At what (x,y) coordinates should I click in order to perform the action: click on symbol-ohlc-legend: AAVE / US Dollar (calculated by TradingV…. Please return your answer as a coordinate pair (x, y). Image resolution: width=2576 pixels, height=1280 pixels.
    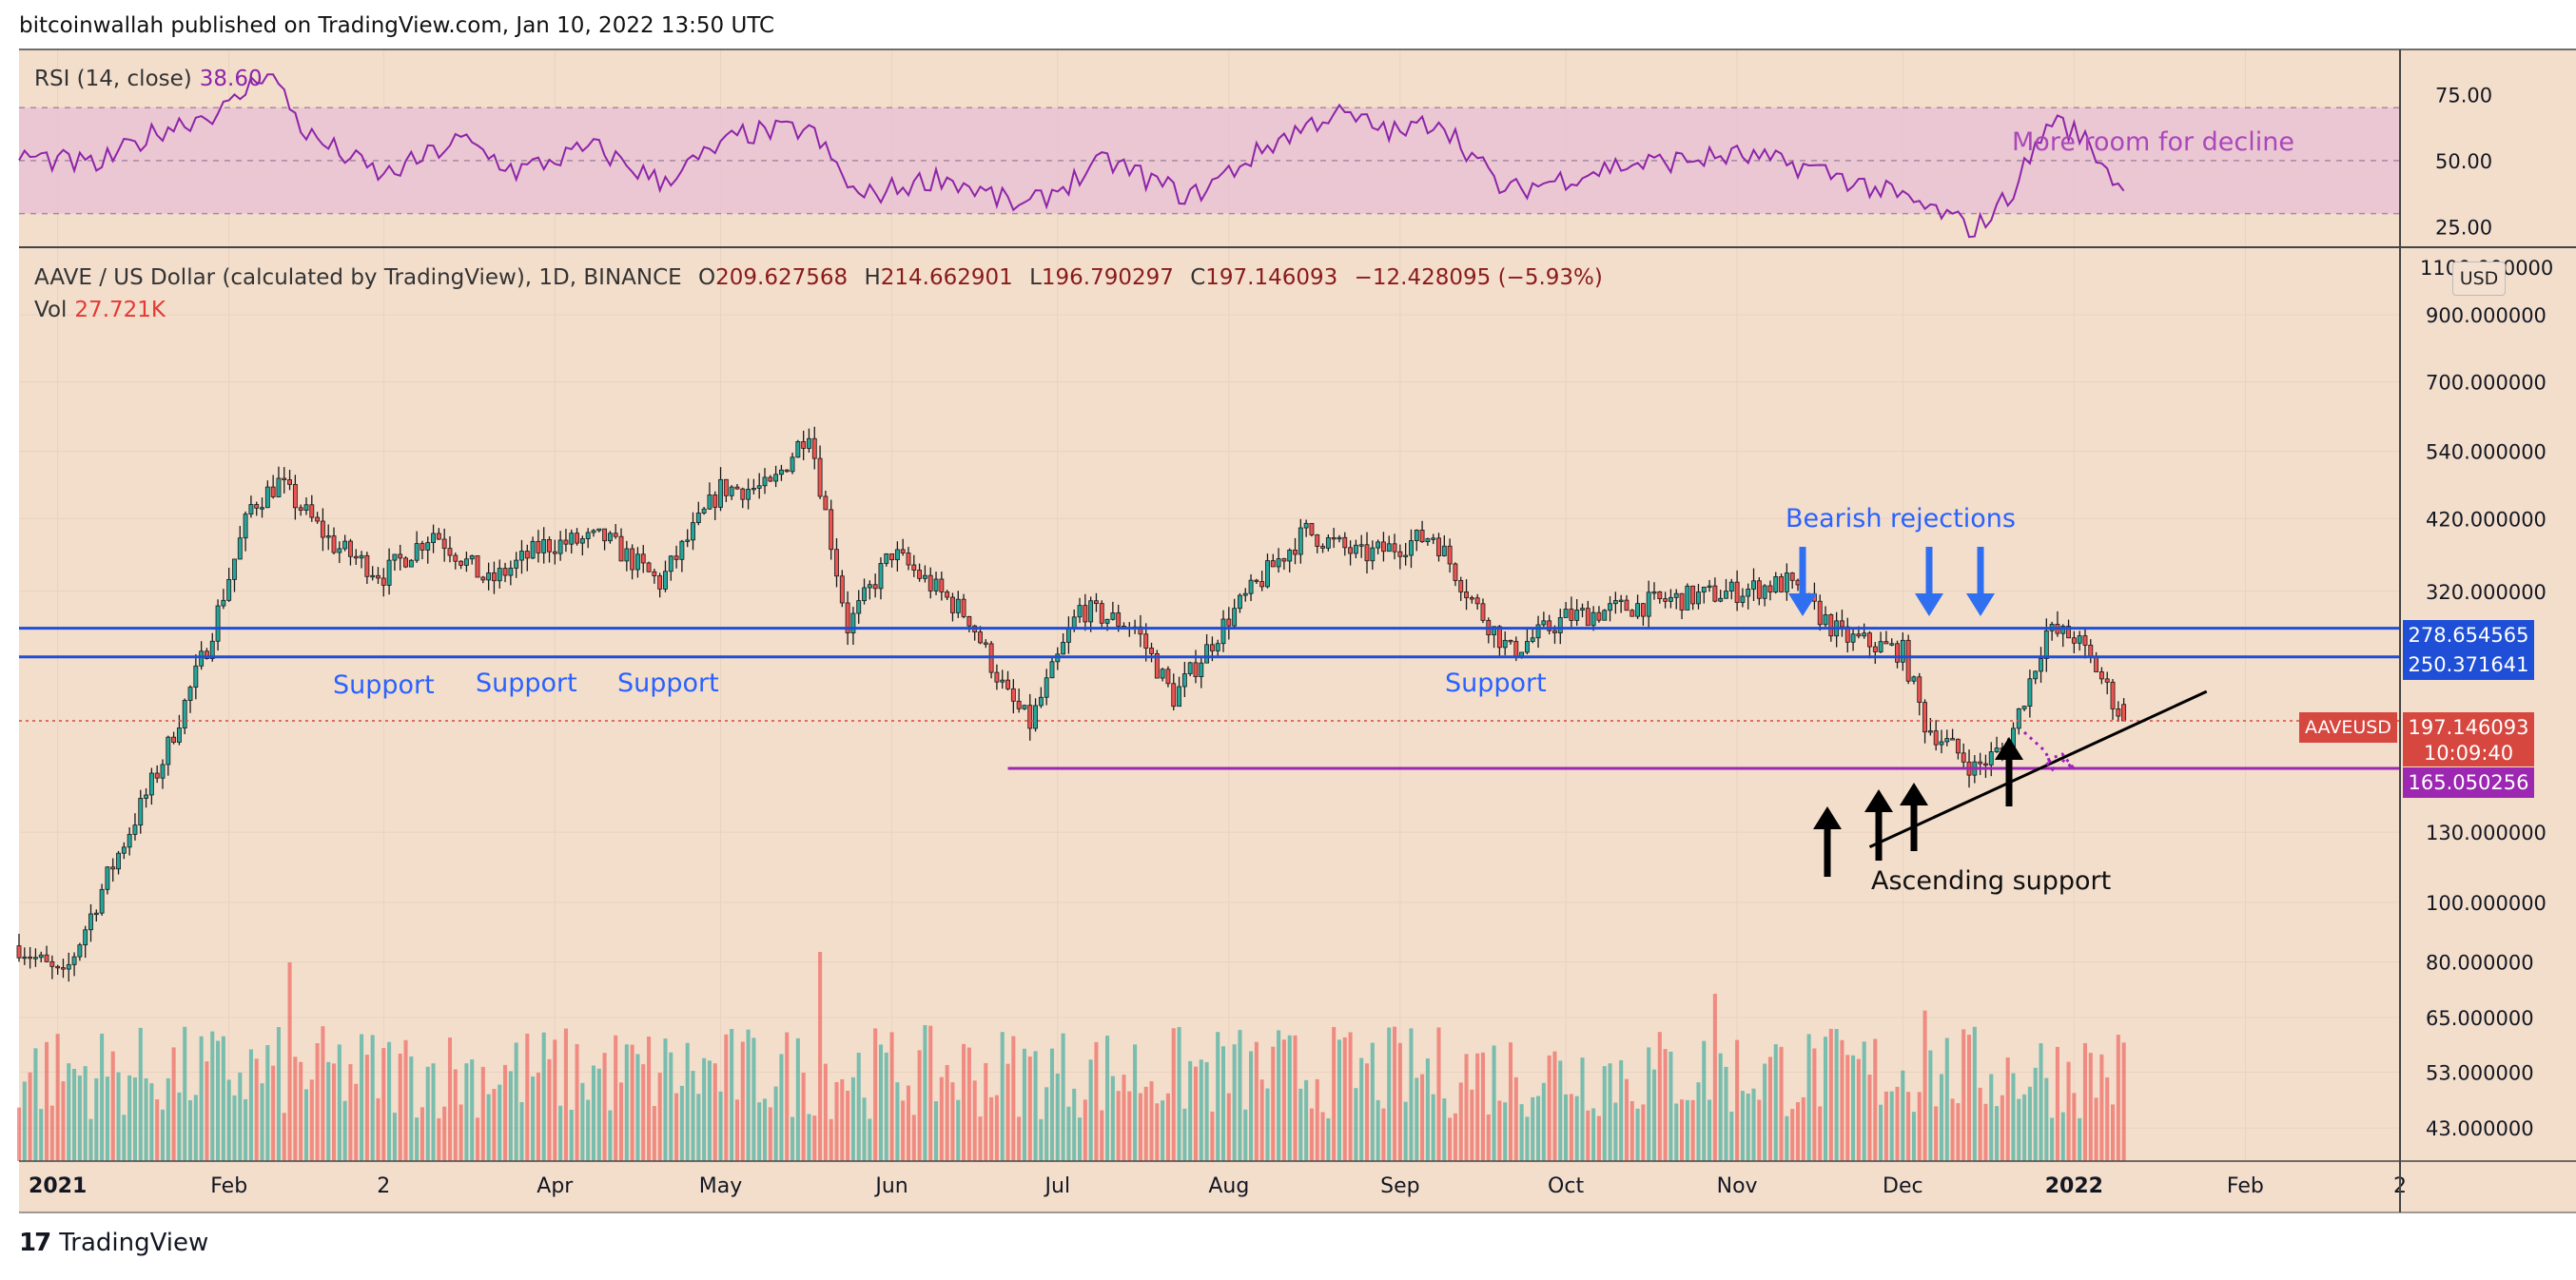
    Looking at the image, I should click on (819, 277).